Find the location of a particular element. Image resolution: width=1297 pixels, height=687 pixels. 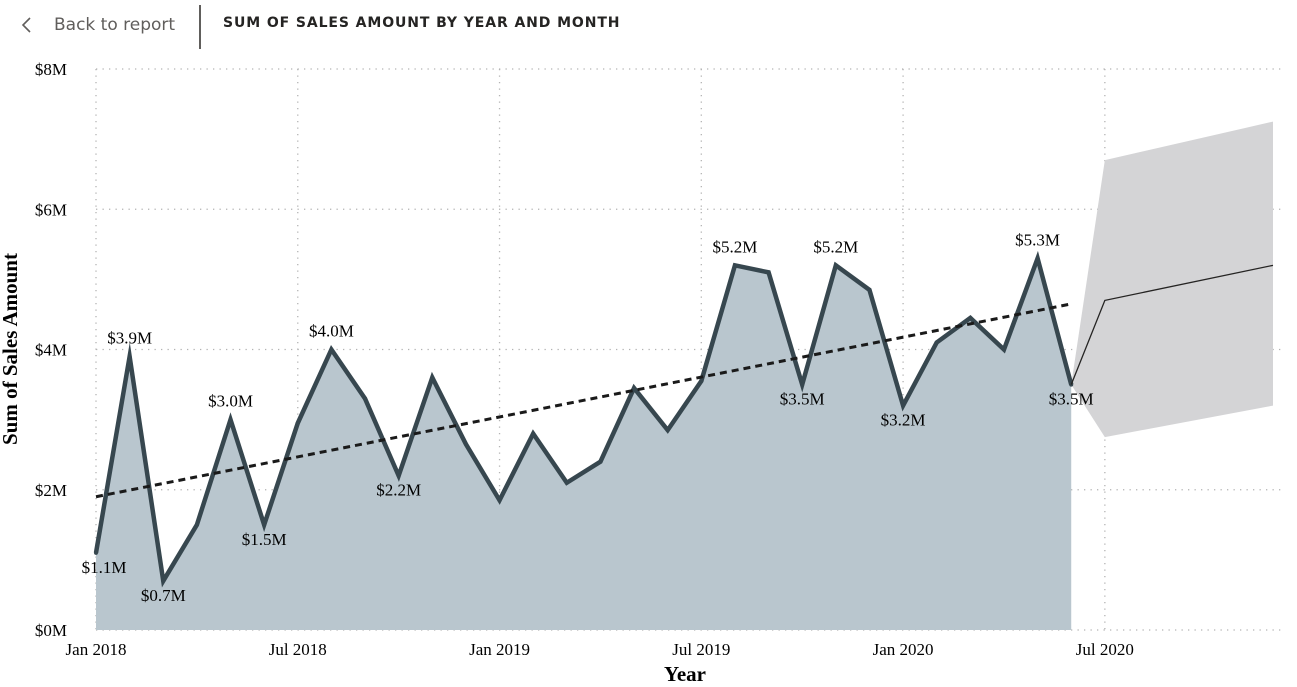

chevron-left-icon is located at coordinates (26, 25).